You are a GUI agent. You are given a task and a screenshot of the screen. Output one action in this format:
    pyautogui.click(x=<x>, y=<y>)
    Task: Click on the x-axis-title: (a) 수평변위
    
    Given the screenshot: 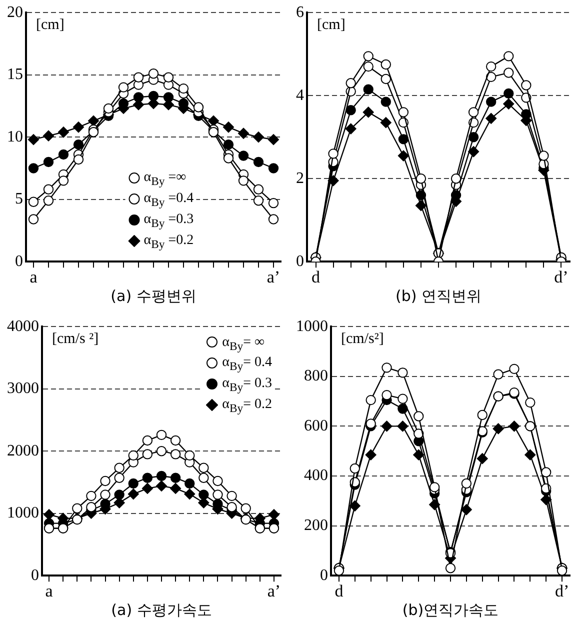 What is the action you would take?
    pyautogui.click(x=153, y=295)
    